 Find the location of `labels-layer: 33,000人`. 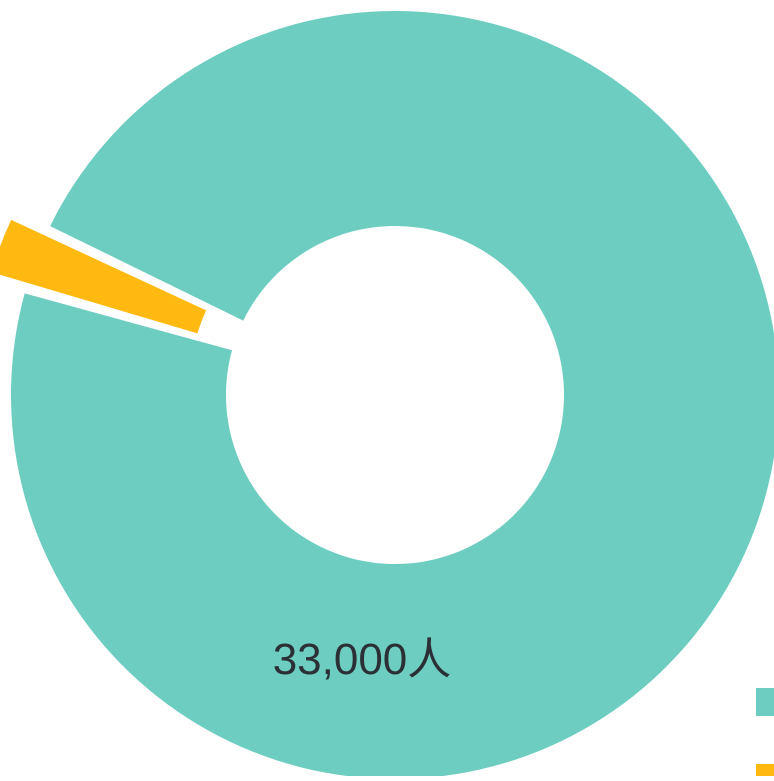

labels-layer: 33,000人 is located at coordinates (362, 659).